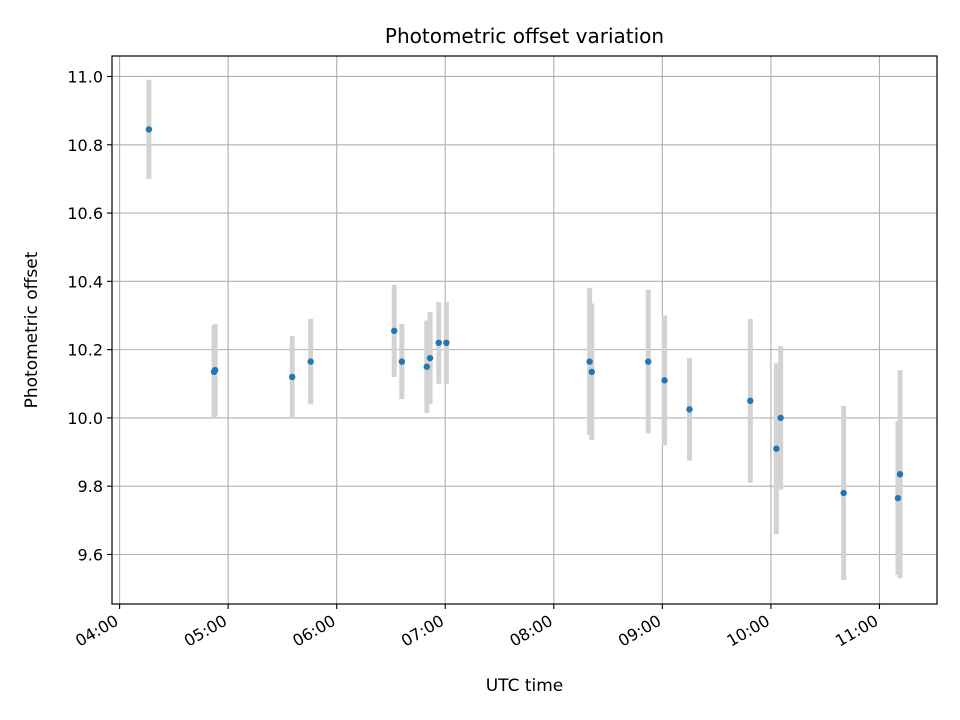 The height and width of the screenshot is (720, 960). Describe the element at coordinates (90, 554) in the screenshot. I see `y-tick-label: 9.6` at that location.